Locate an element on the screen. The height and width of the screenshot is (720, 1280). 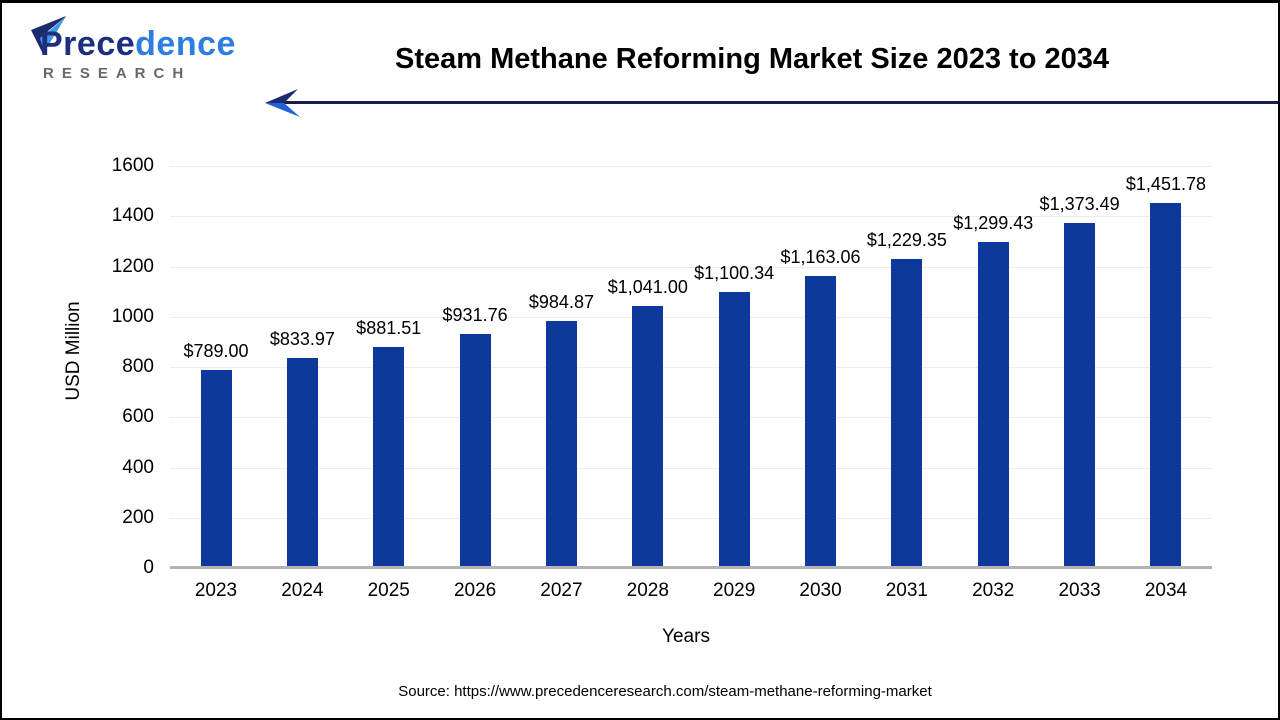
bar-value-label: $1,229.35 is located at coordinates (906, 240).